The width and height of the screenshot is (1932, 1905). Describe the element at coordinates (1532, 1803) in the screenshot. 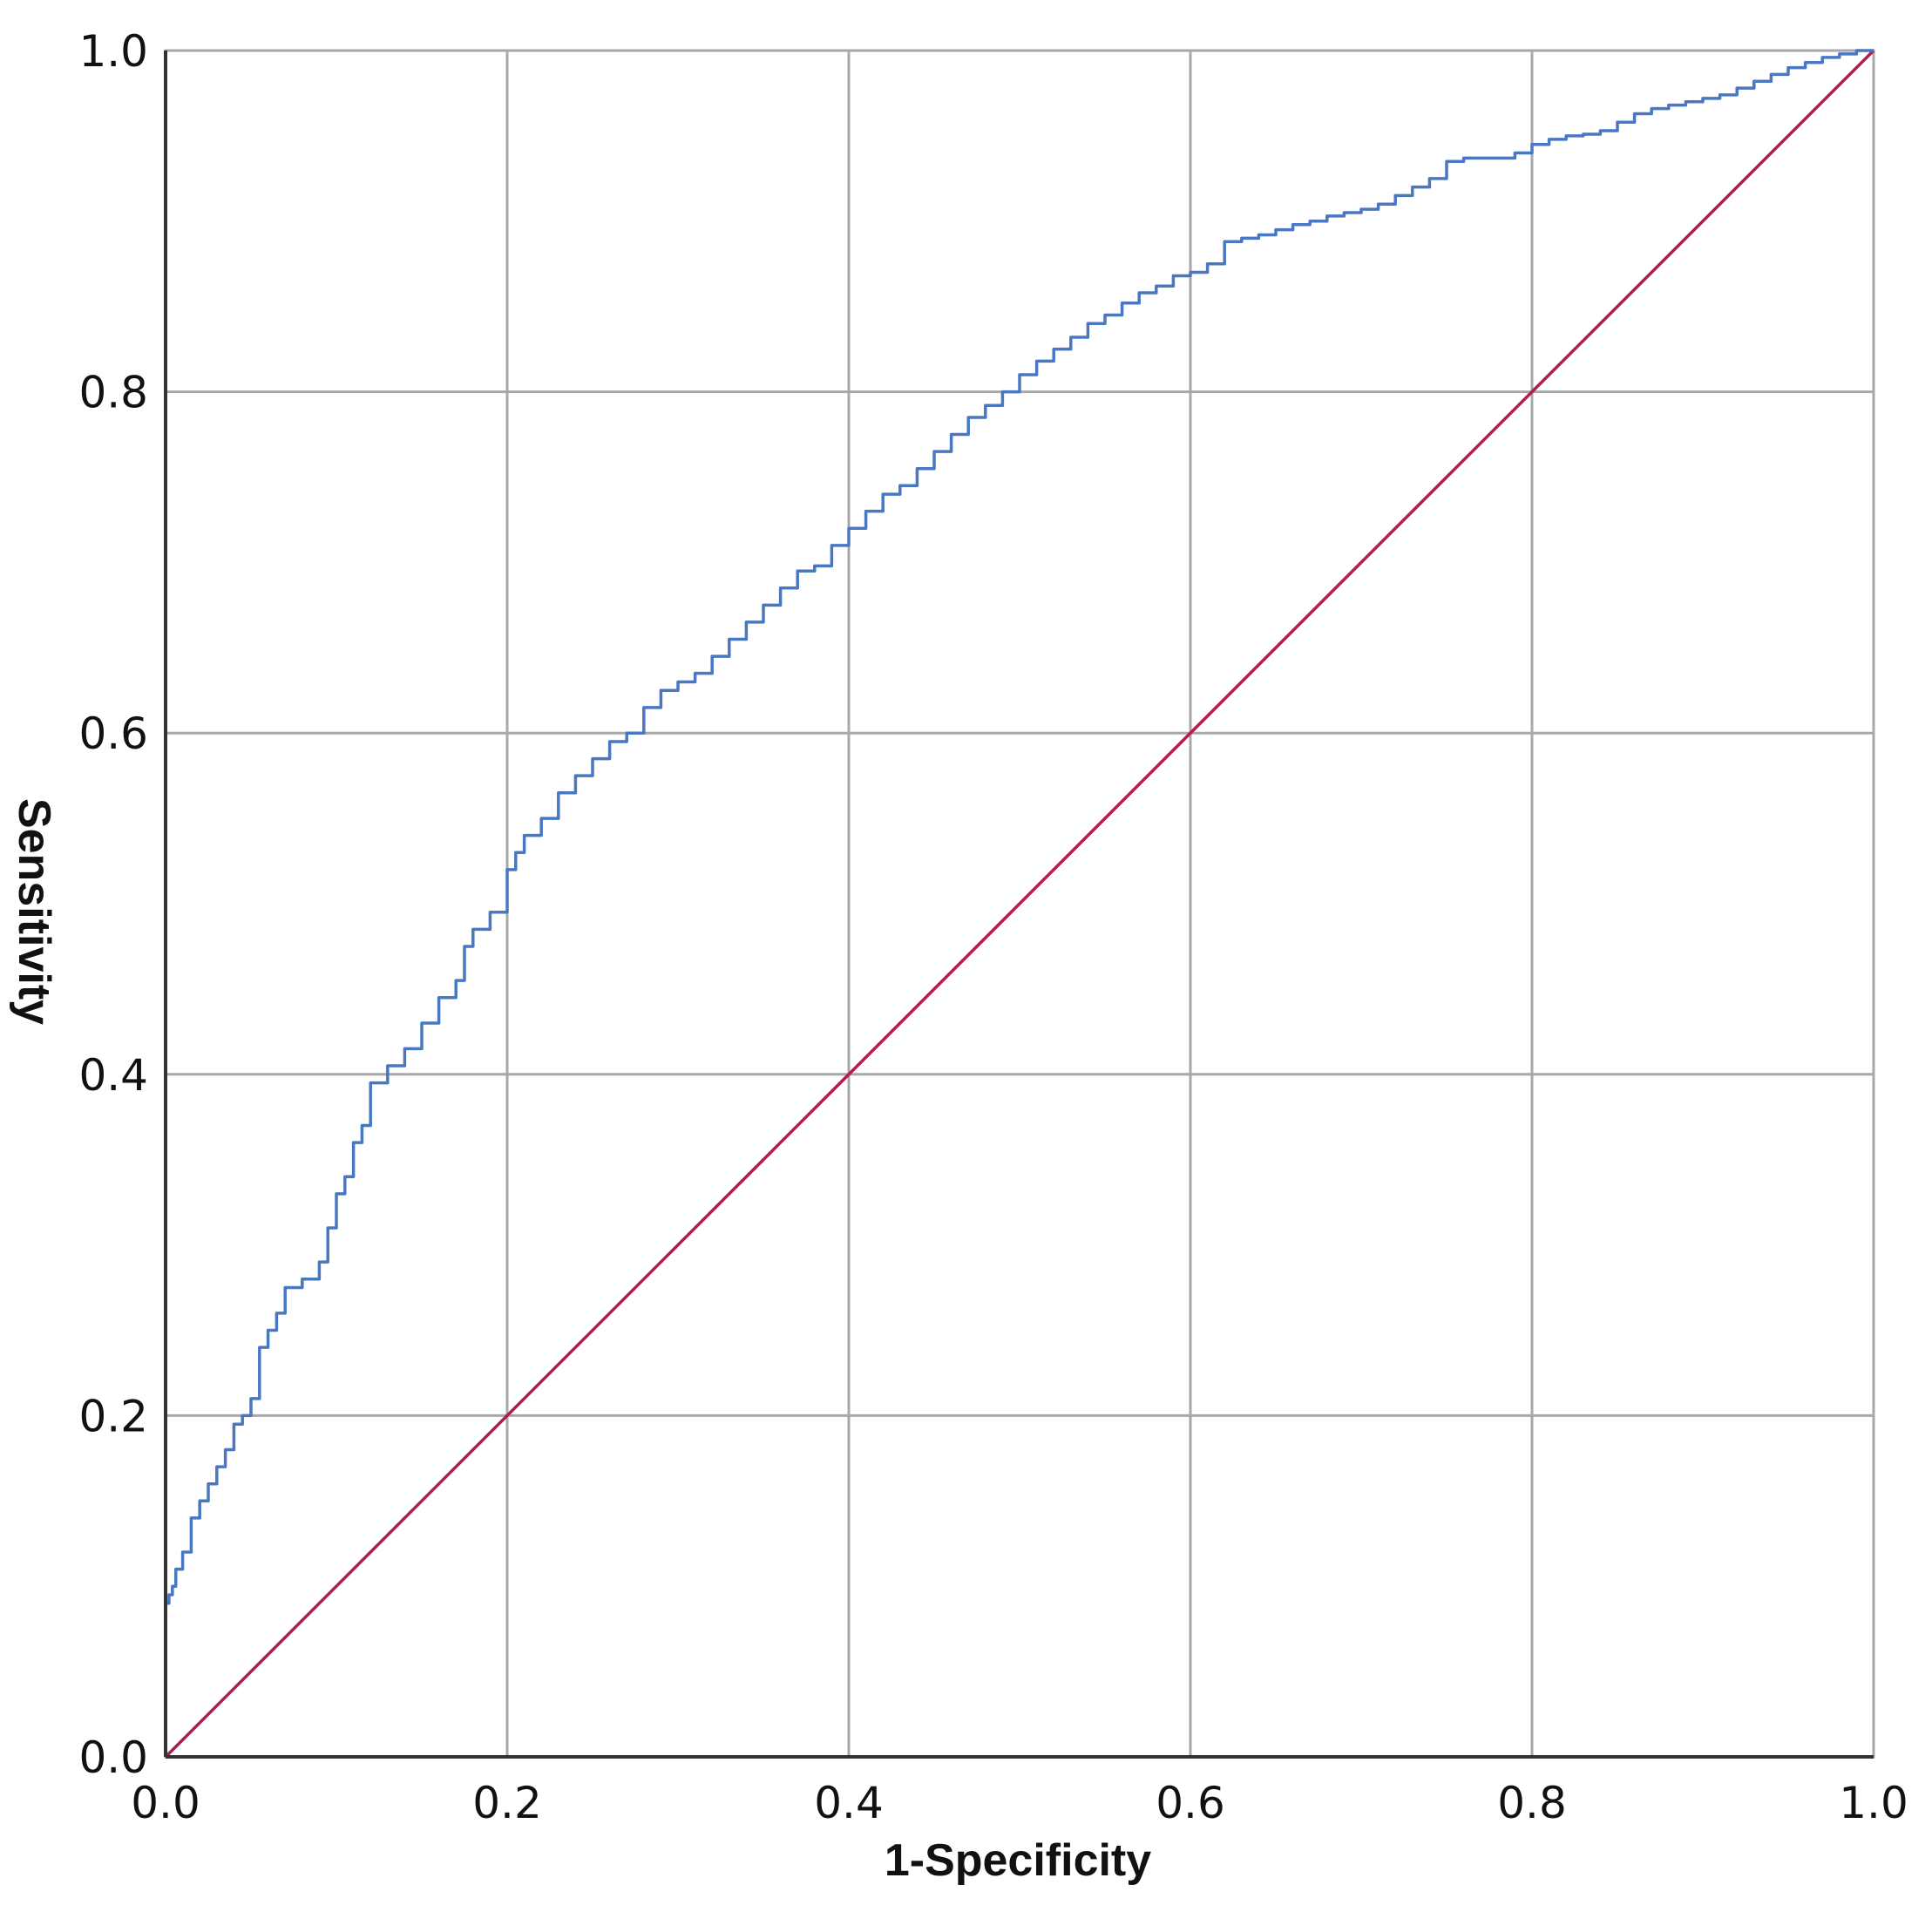

I see `x-tick-label: 0.8` at that location.